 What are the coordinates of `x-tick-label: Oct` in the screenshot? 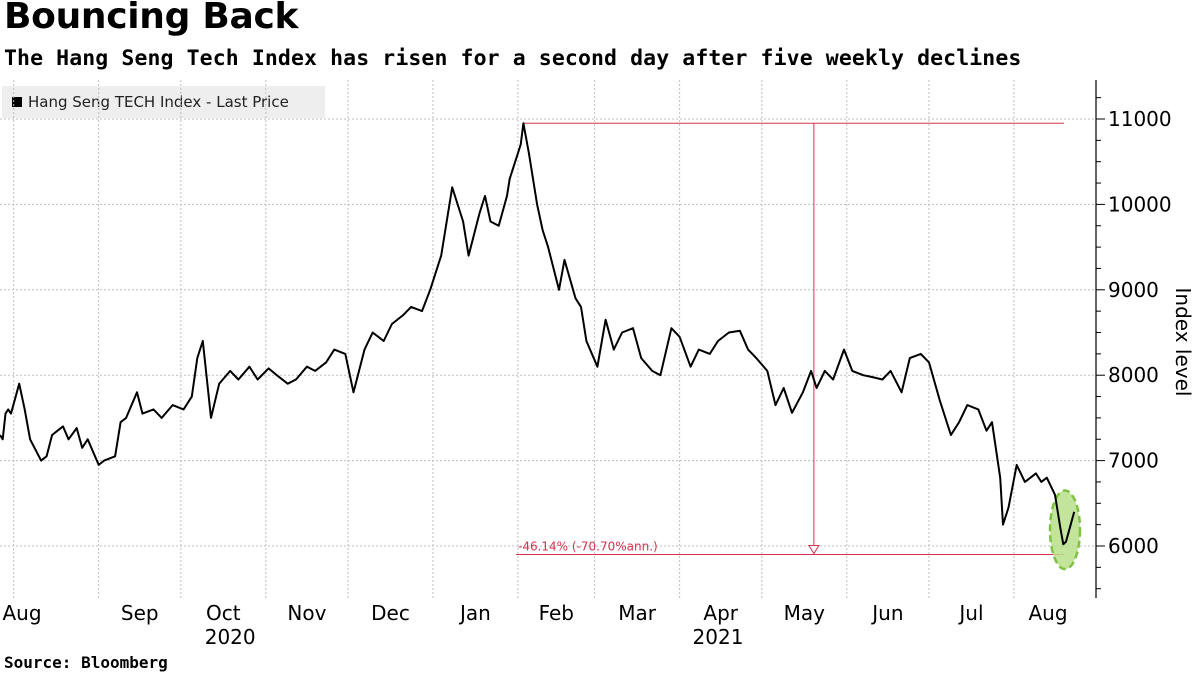 It's located at (223, 613).